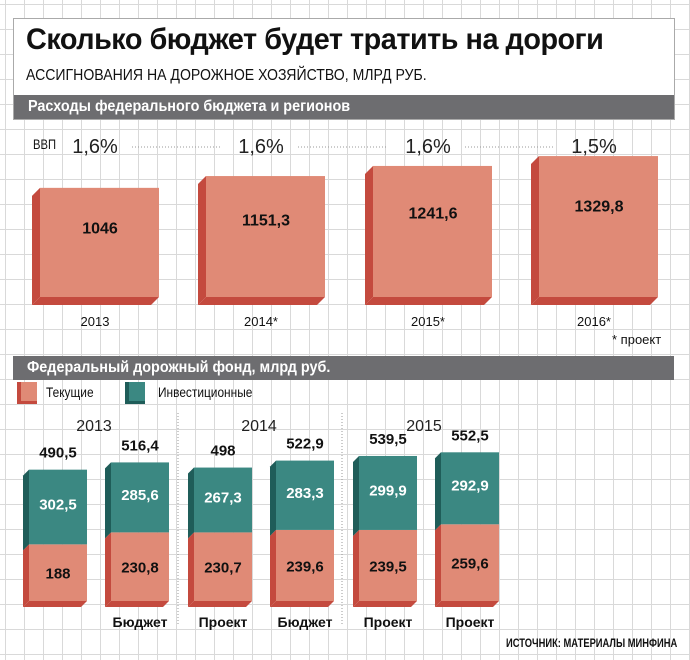  I want to click on budget-bar-2013, so click(99, 242).